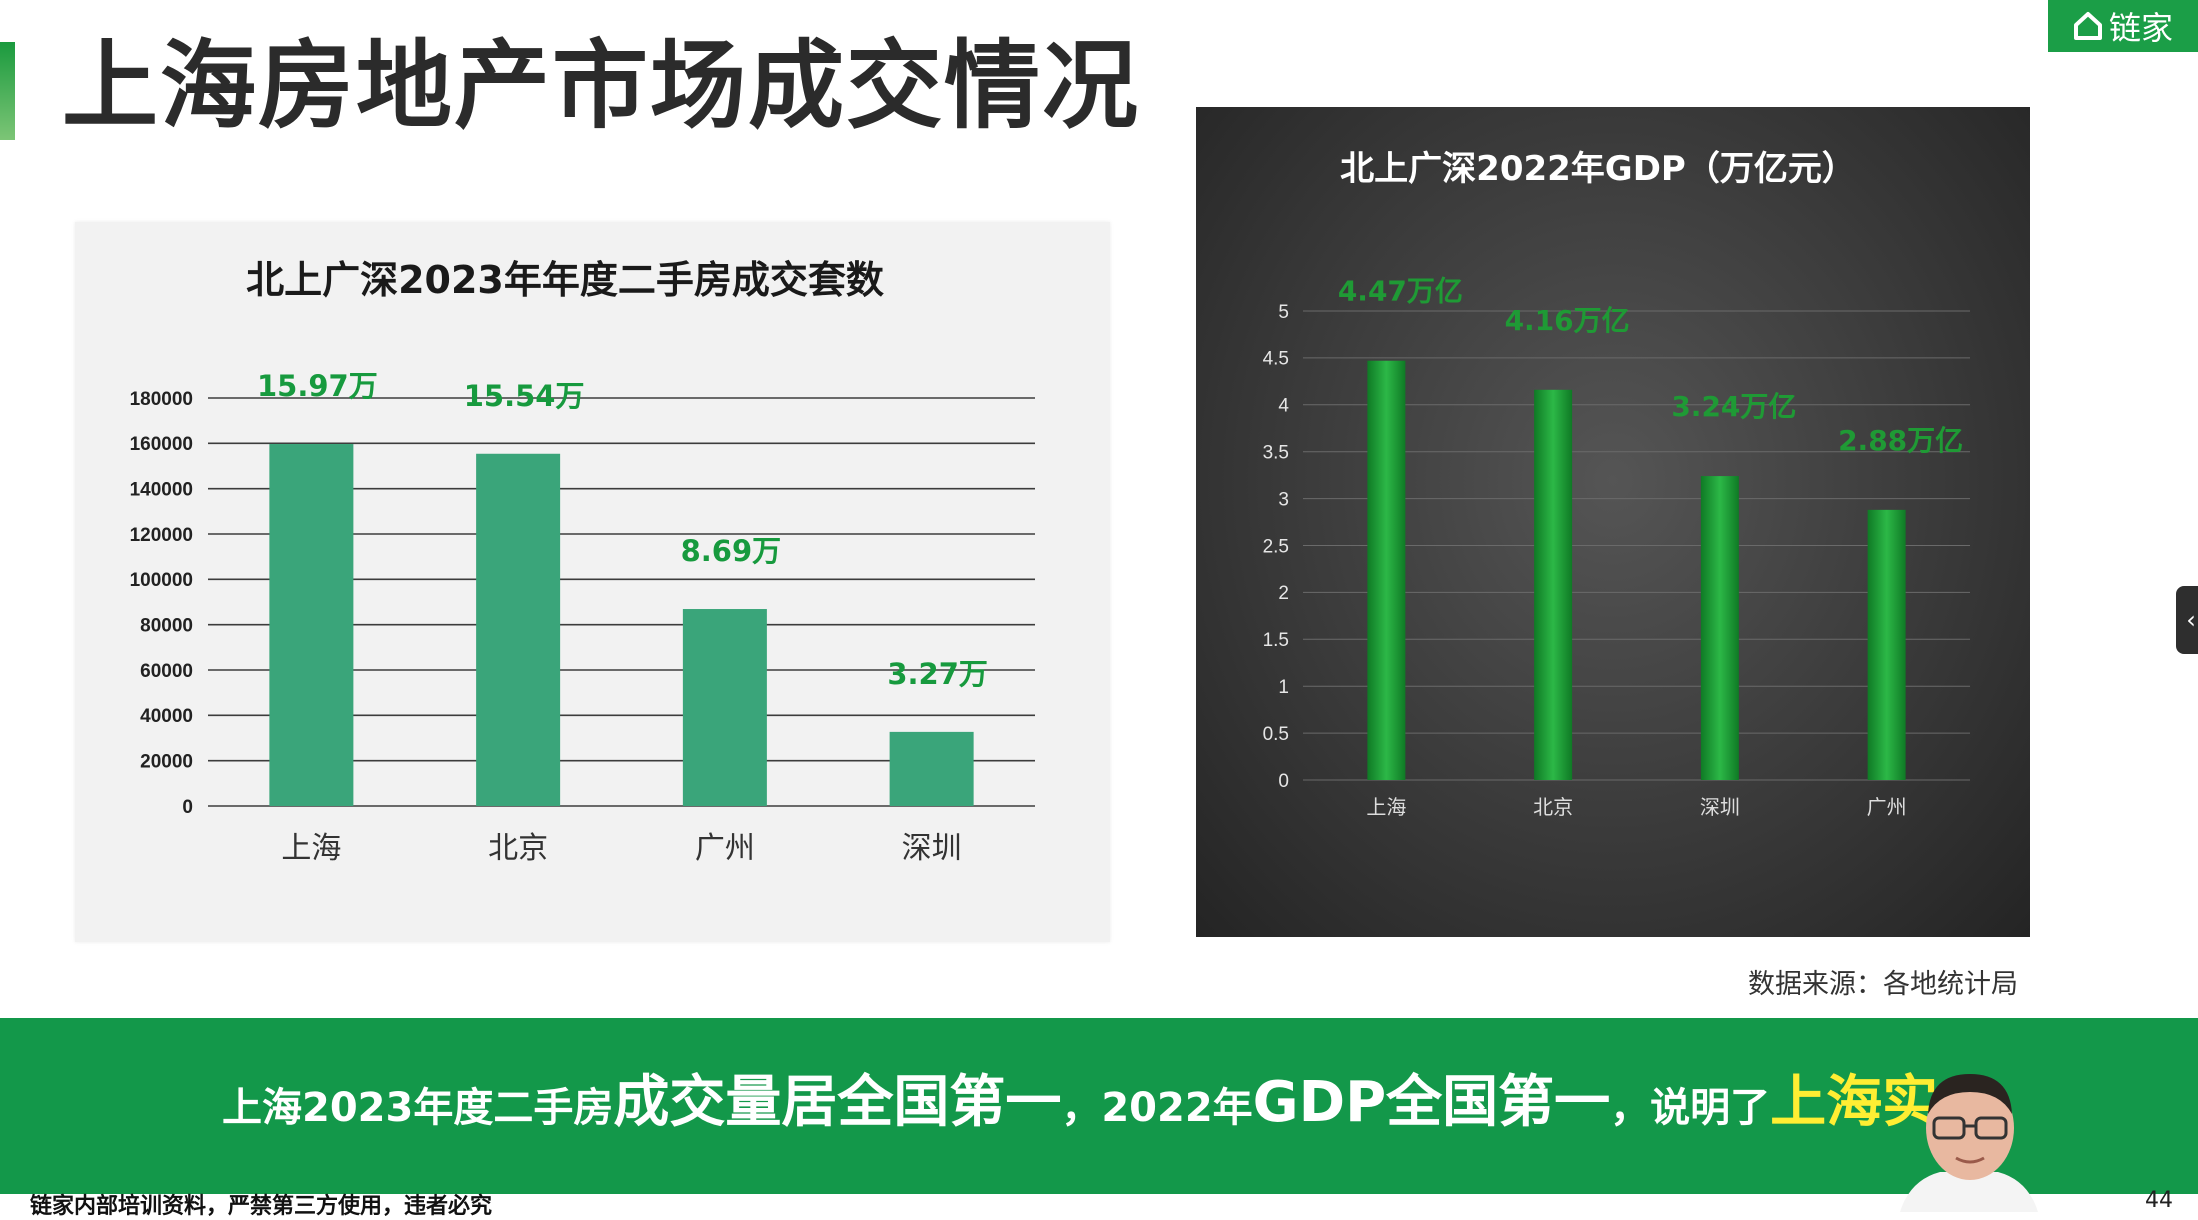 This screenshot has width=2198, height=1220. Describe the element at coordinates (166, 671) in the screenshot. I see `y-tick-label: 60000` at that location.